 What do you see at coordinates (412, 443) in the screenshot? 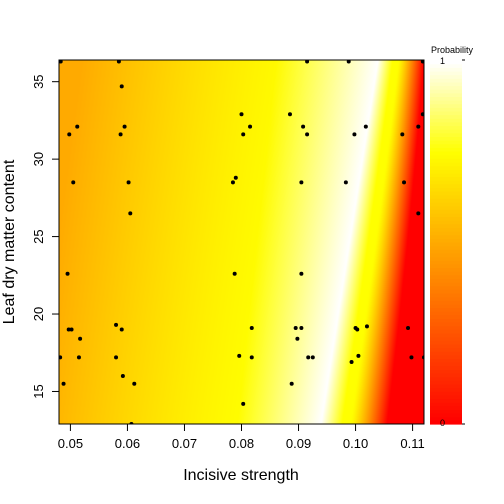
I see `x-tick-label: 0.11` at bounding box center [412, 443].